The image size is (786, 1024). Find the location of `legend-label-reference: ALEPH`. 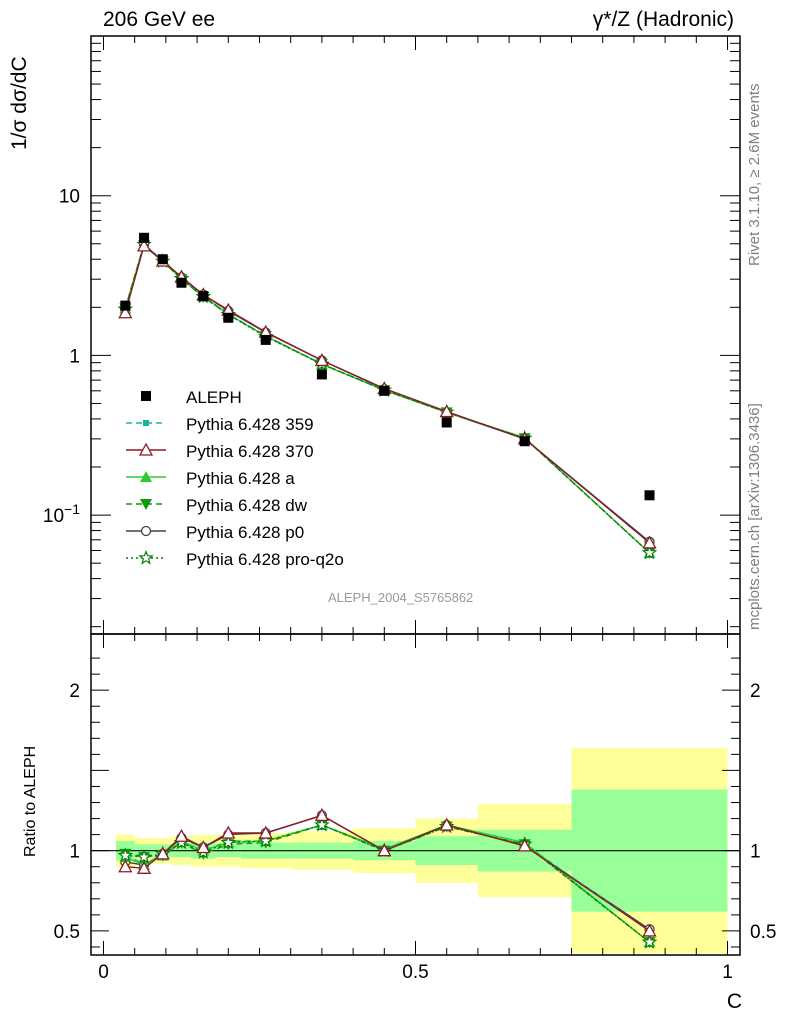

legend-label-reference: ALEPH is located at coordinates (214, 397).